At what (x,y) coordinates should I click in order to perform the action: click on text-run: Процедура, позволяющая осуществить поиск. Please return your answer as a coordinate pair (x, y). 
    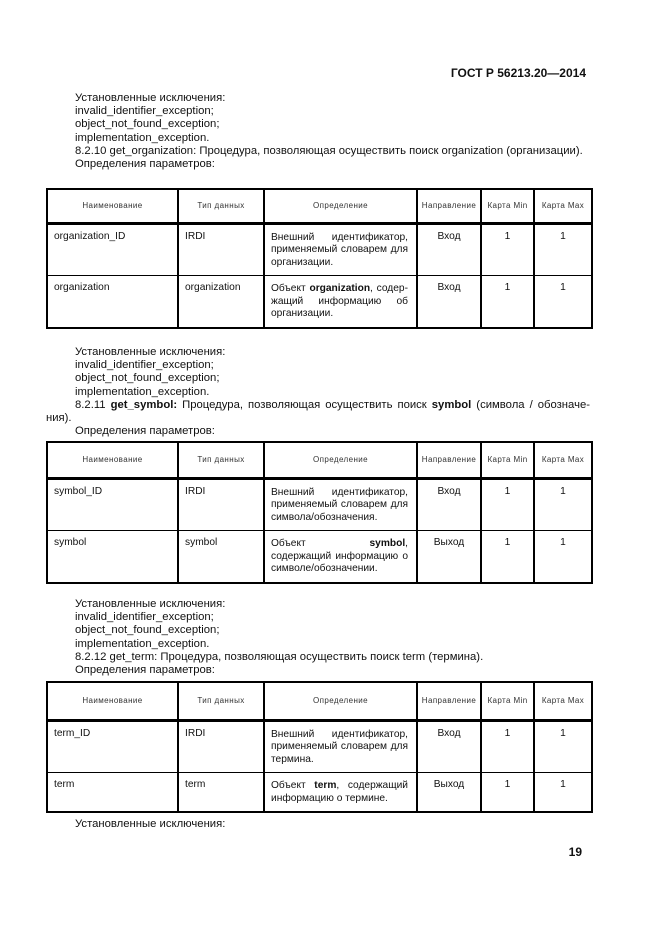
    Looking at the image, I should click on (304, 404).